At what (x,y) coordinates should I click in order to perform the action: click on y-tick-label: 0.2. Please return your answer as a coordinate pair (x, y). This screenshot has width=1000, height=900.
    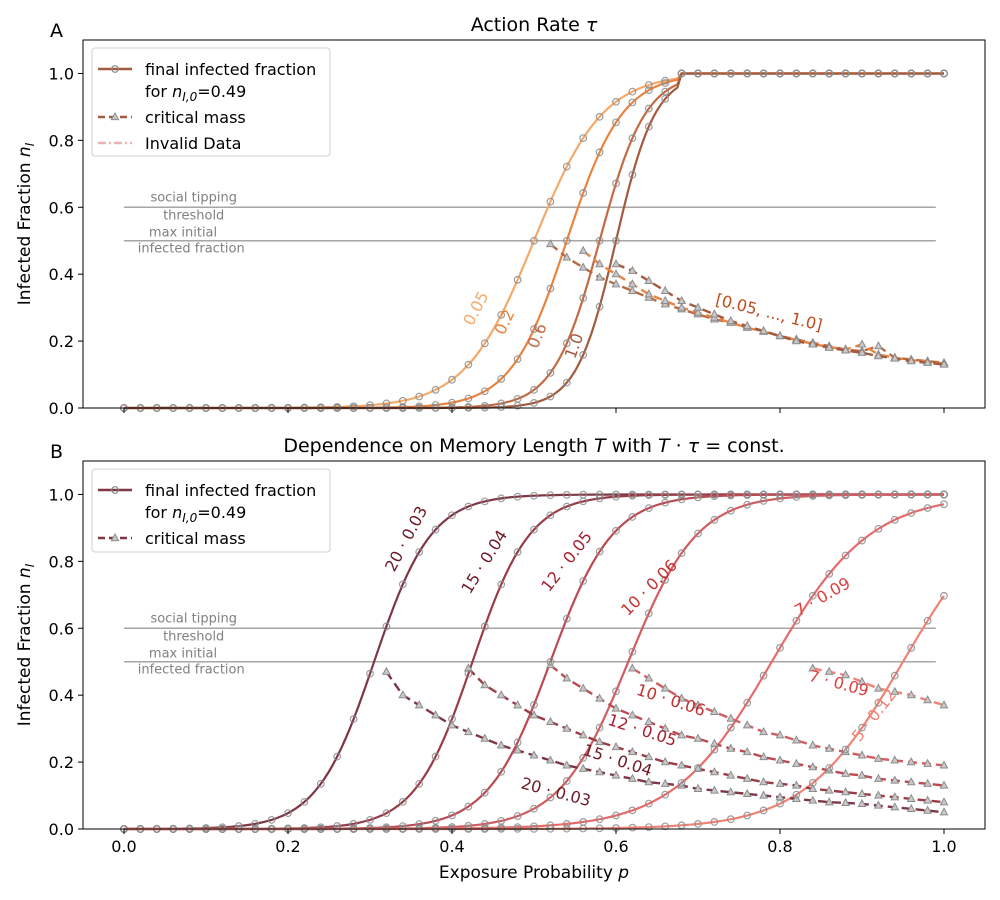
    Looking at the image, I should click on (61, 341).